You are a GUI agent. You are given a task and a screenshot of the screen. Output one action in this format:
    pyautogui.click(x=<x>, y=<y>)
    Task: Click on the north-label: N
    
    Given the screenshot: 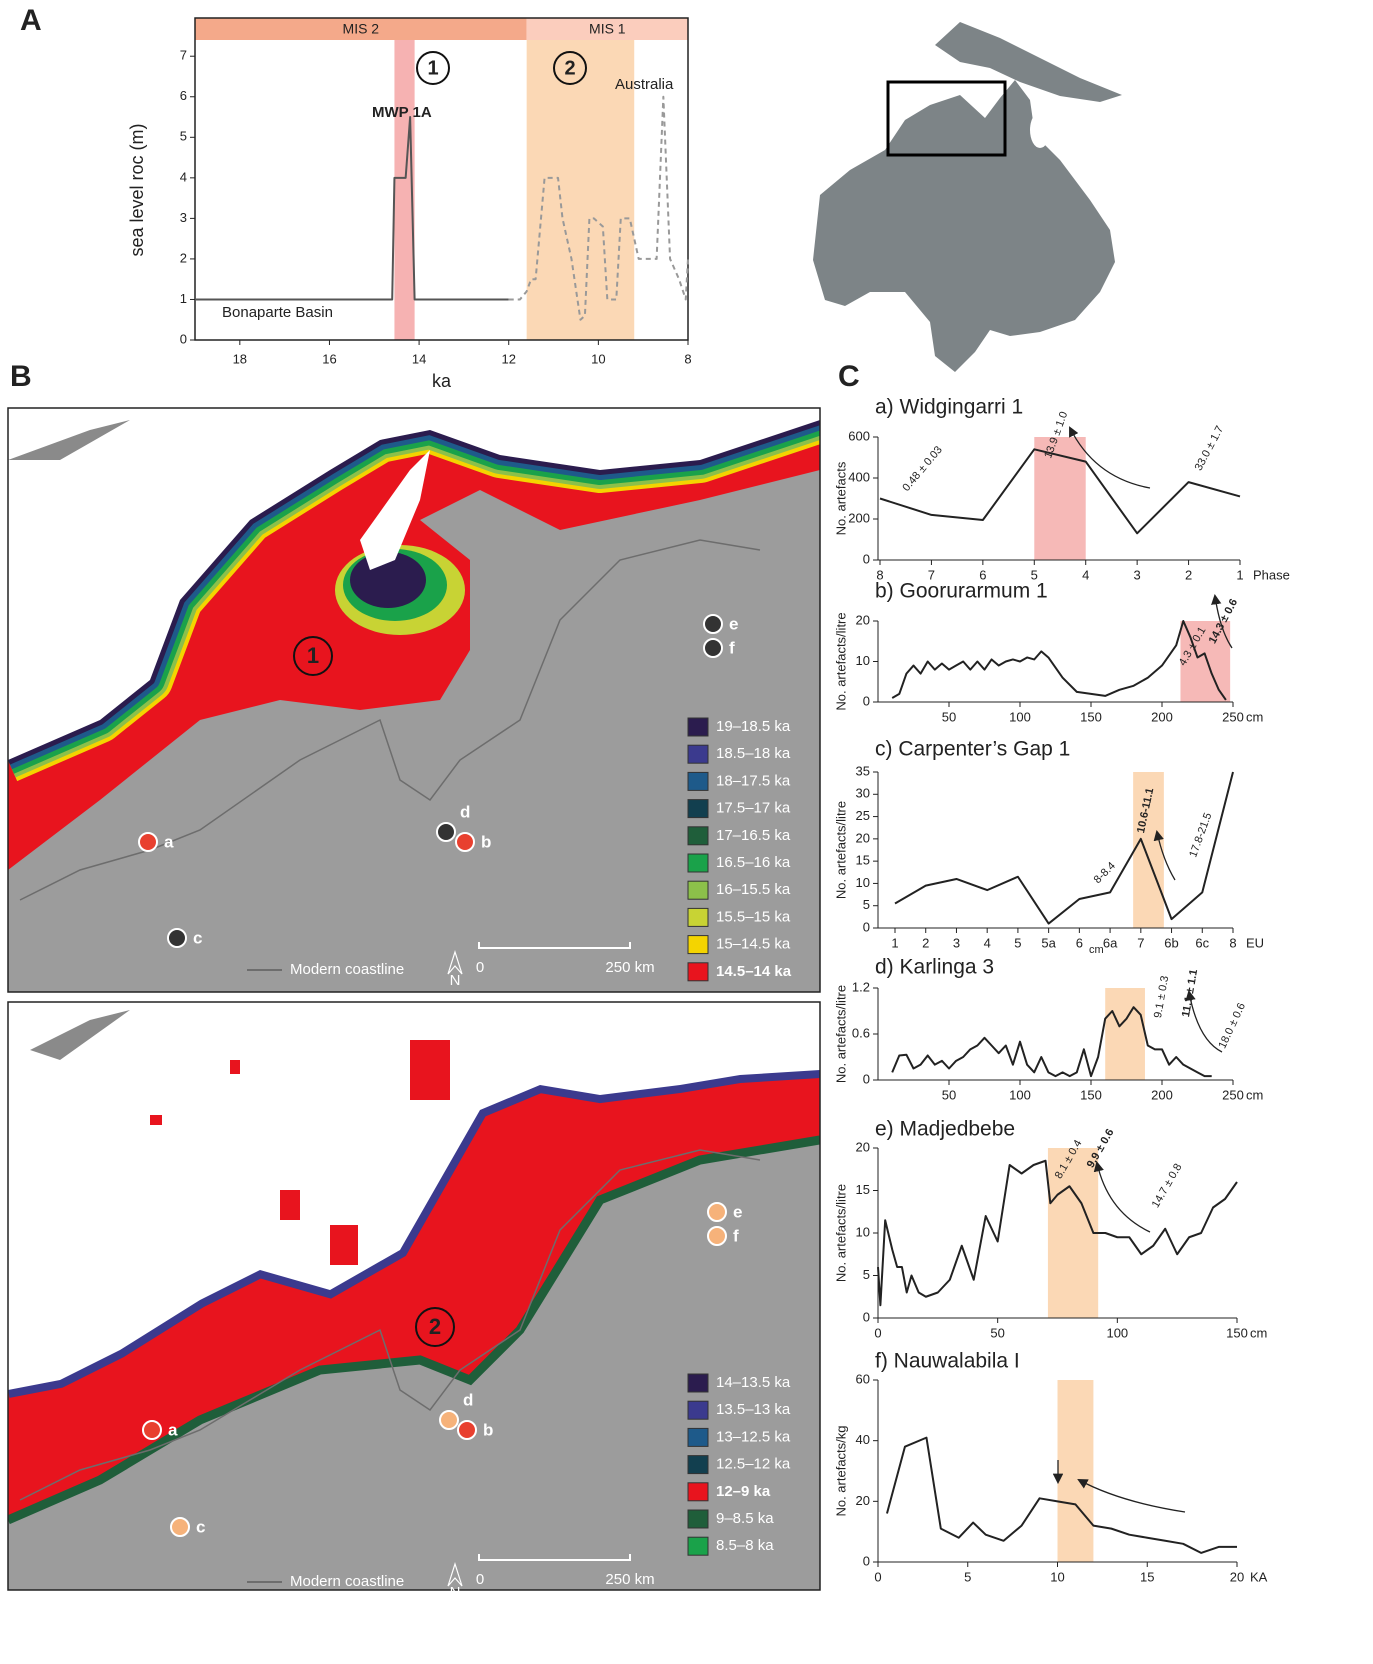 What is the action you would take?
    pyautogui.click(x=455, y=1592)
    